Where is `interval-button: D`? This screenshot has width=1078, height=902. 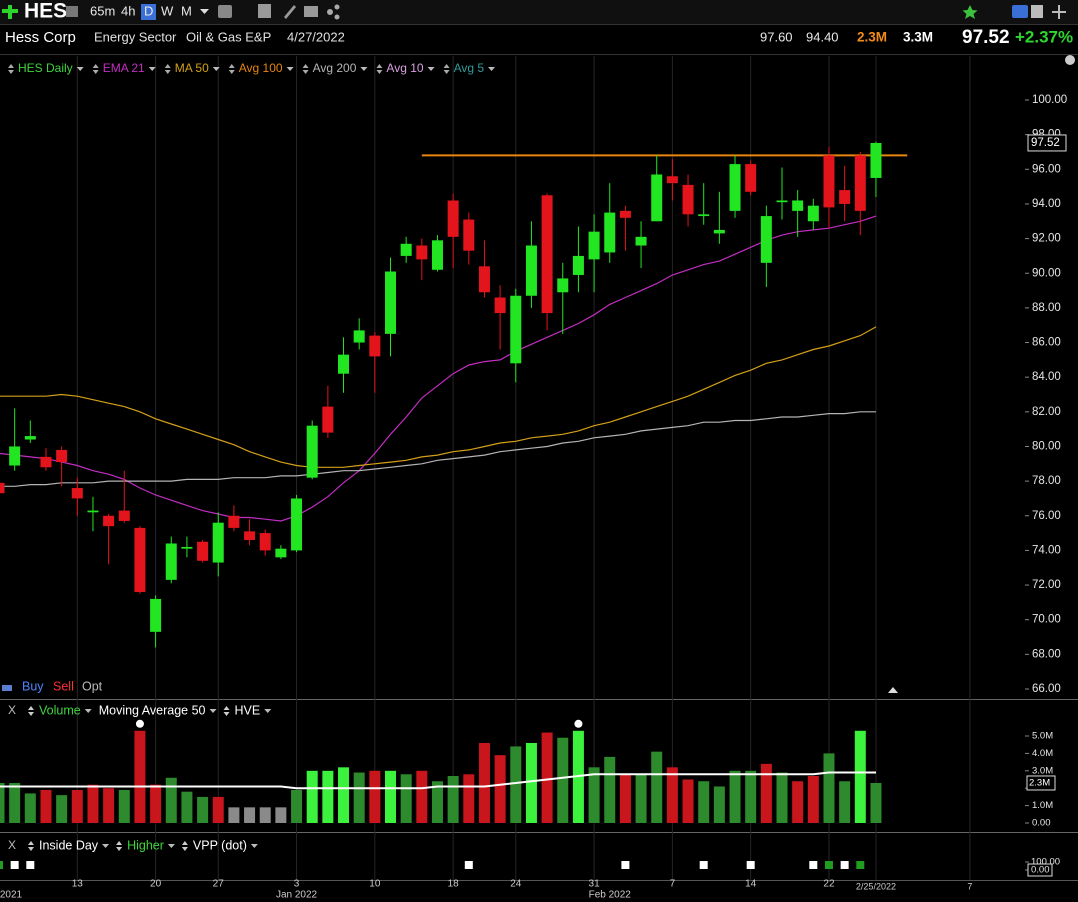 interval-button: D is located at coordinates (148, 10).